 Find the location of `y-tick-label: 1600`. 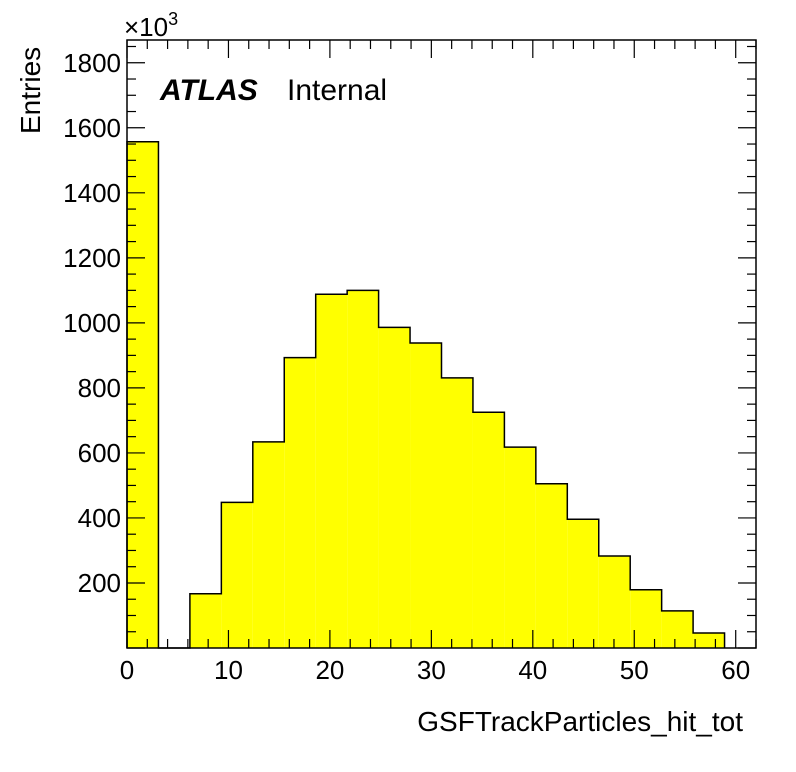

y-tick-label: 1600 is located at coordinates (92, 128).